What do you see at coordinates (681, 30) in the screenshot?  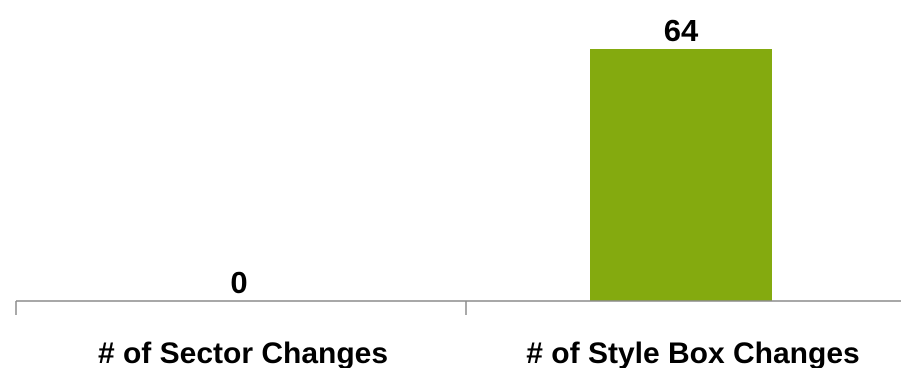 I see `data-label-1: 64` at bounding box center [681, 30].